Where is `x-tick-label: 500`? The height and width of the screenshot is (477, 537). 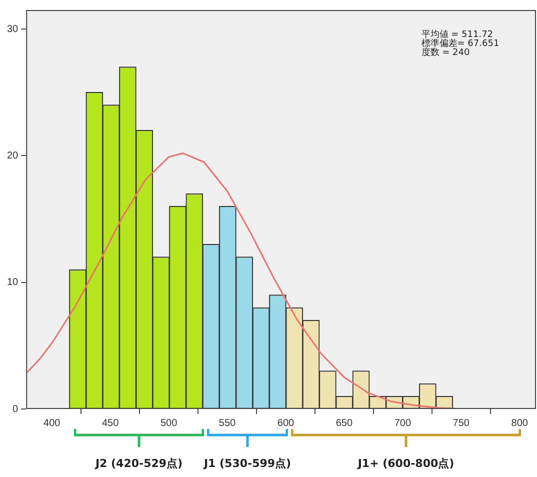 x-tick-label: 500 is located at coordinates (169, 423).